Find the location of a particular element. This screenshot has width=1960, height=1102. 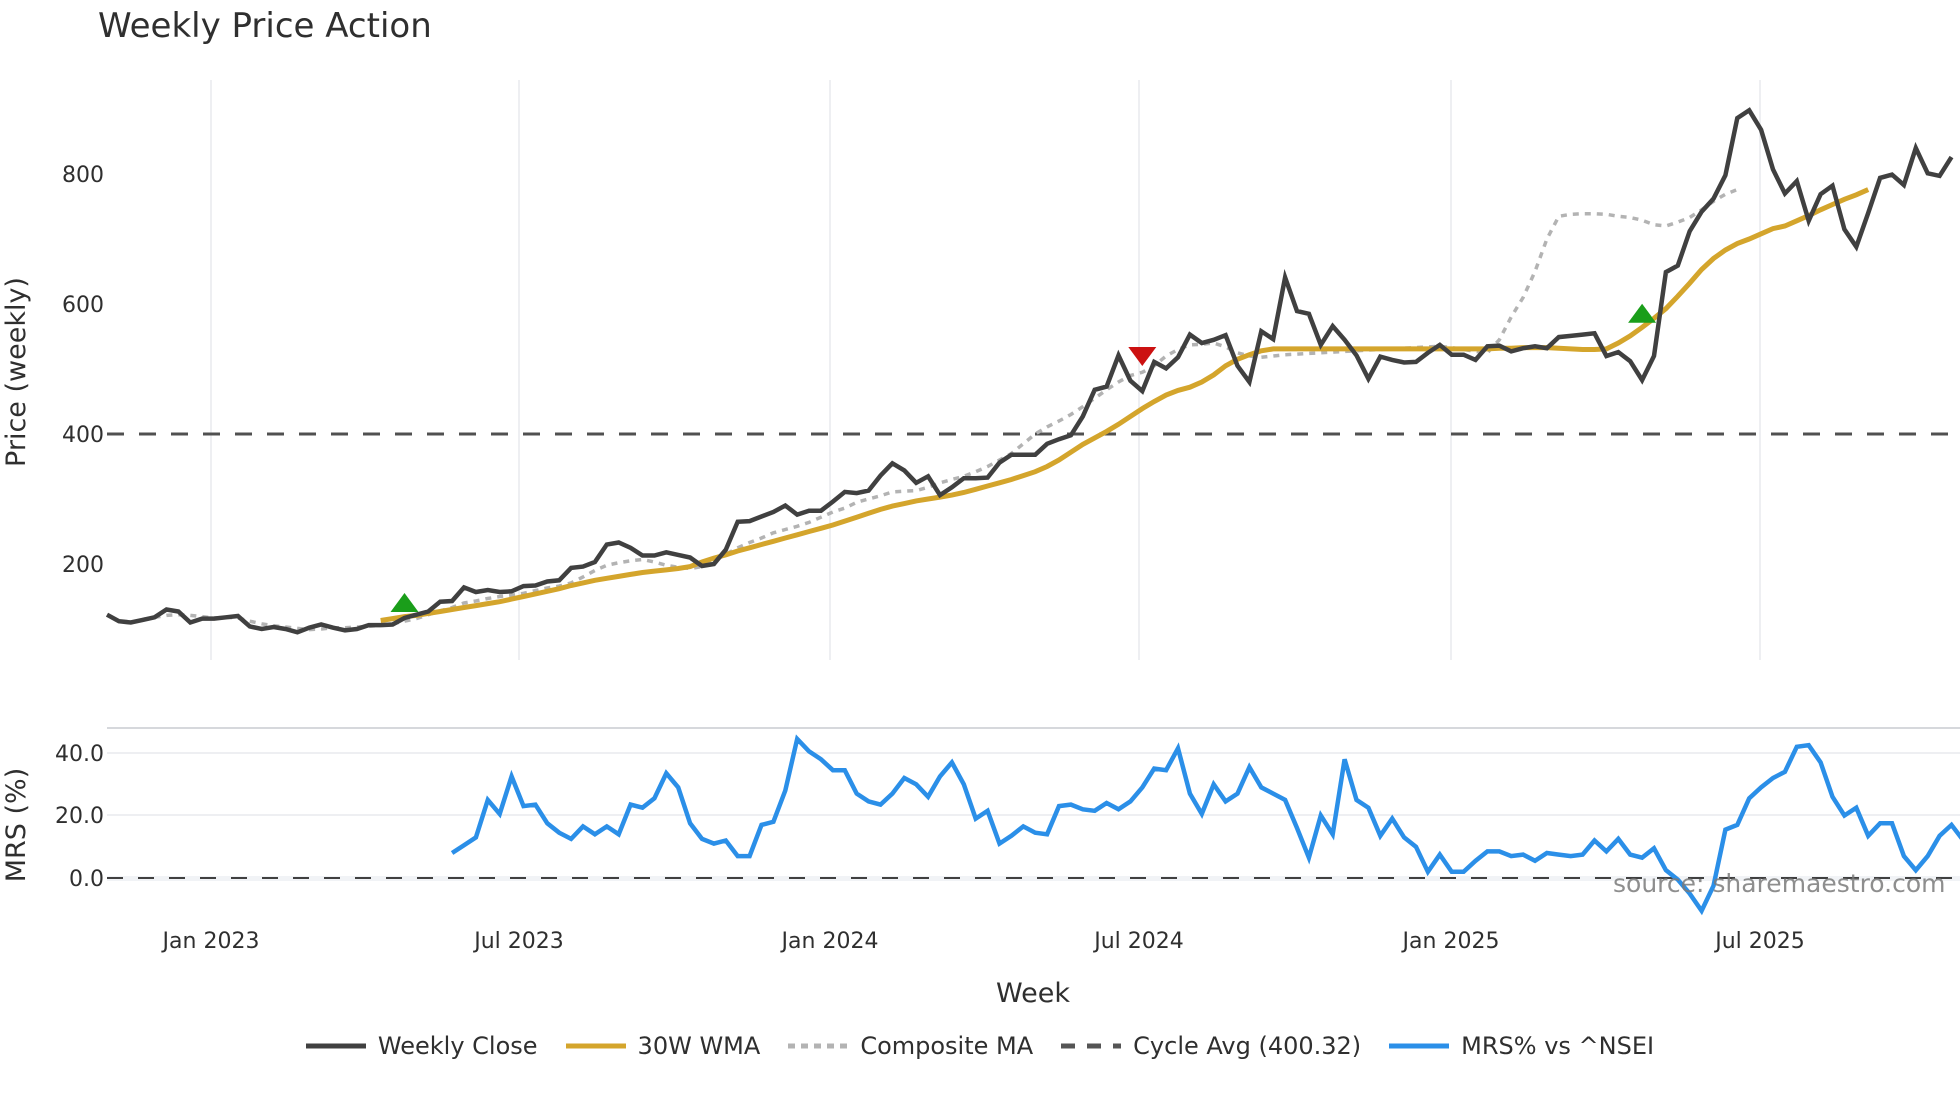

x-tick-label: Jan 2025 is located at coordinates (1450, 941).